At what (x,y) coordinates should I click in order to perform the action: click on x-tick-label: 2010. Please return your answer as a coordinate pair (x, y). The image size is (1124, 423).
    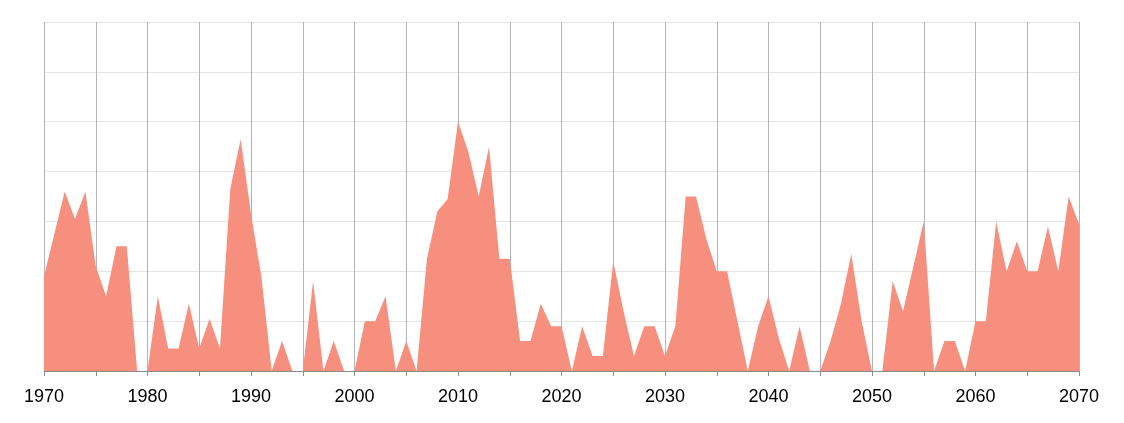
    Looking at the image, I should click on (458, 396).